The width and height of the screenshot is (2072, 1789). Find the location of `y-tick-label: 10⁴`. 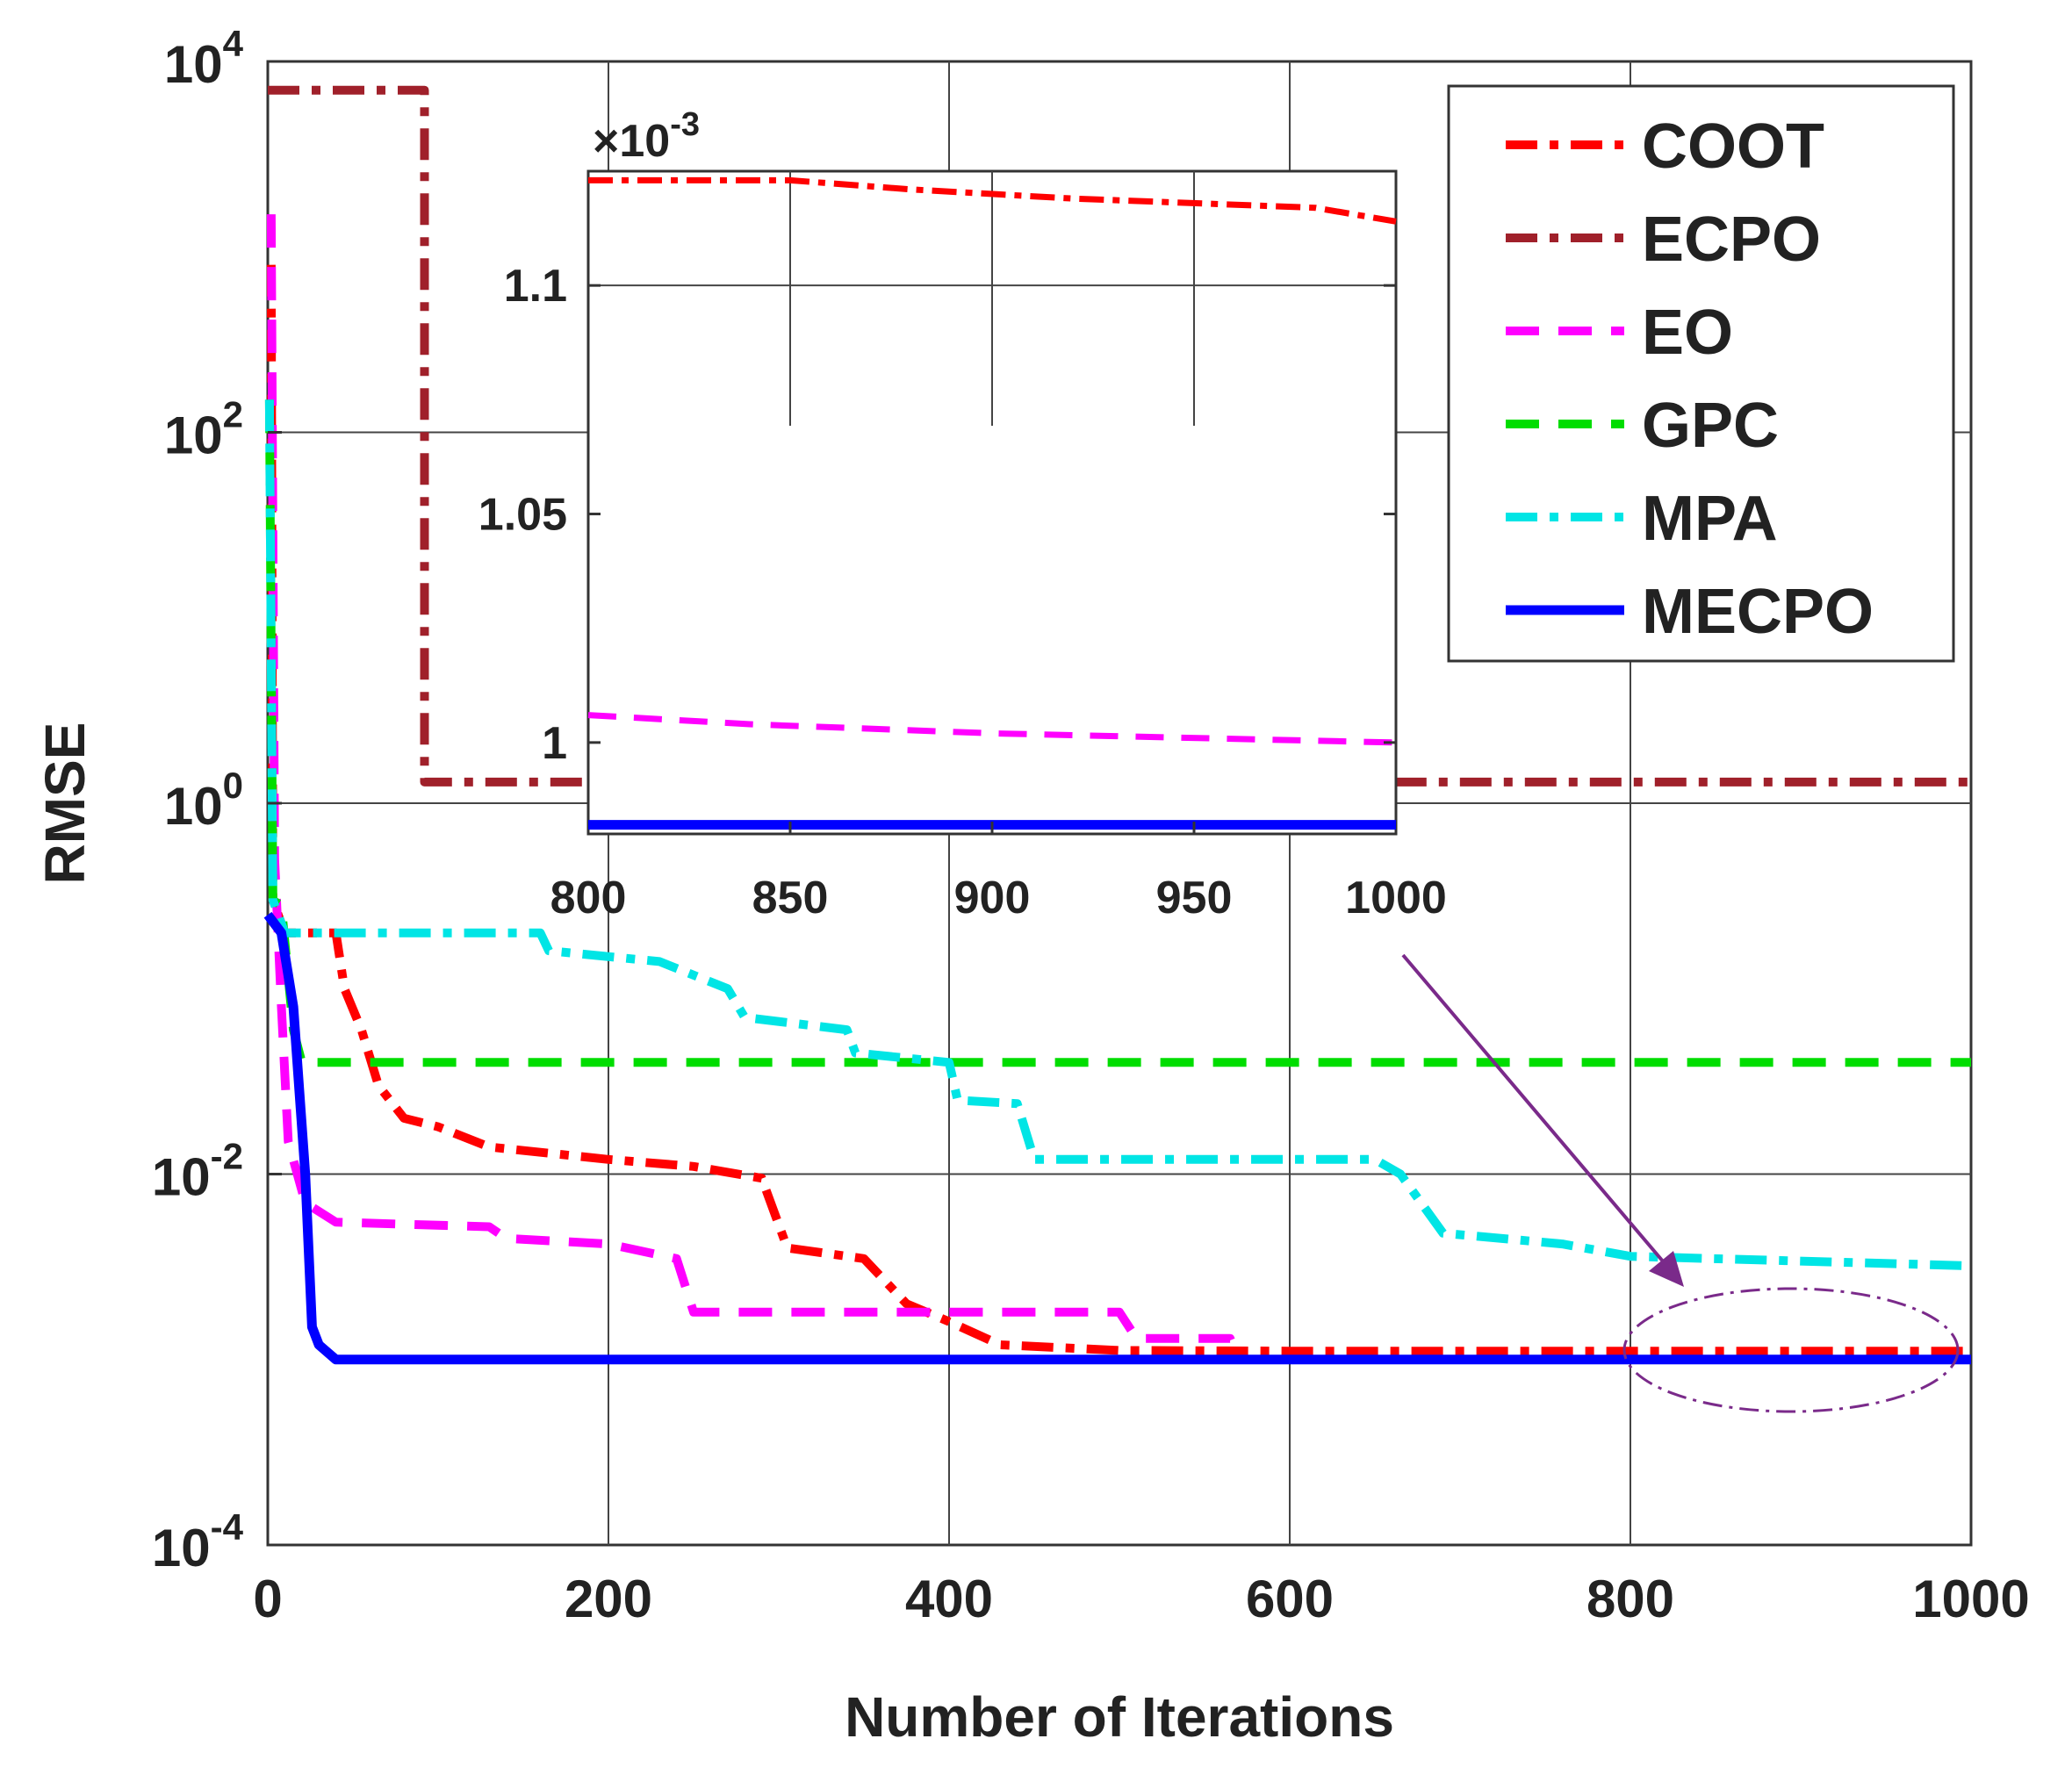

y-tick-label: 10⁴ is located at coordinates (204, 58).